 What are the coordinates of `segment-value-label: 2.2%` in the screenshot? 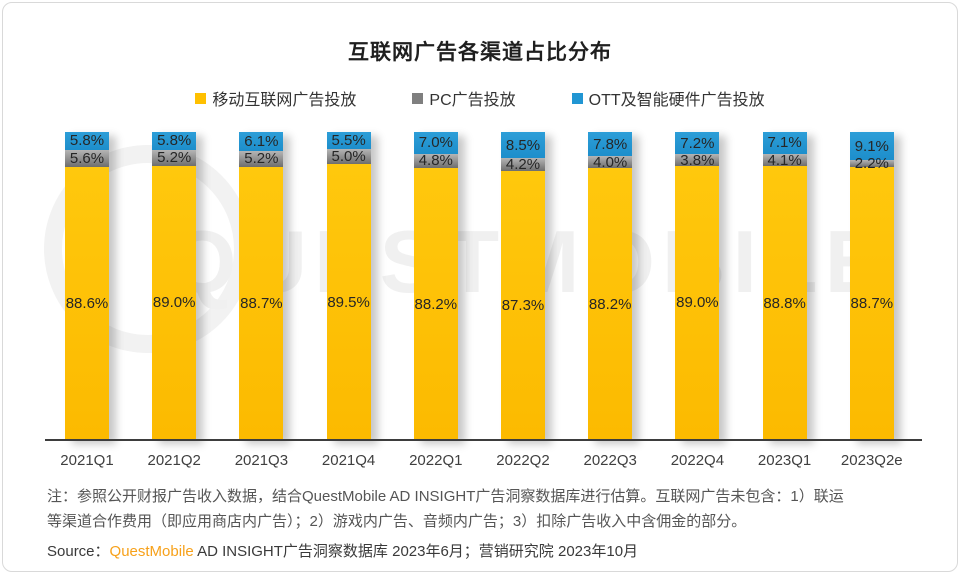 It's located at (871, 163).